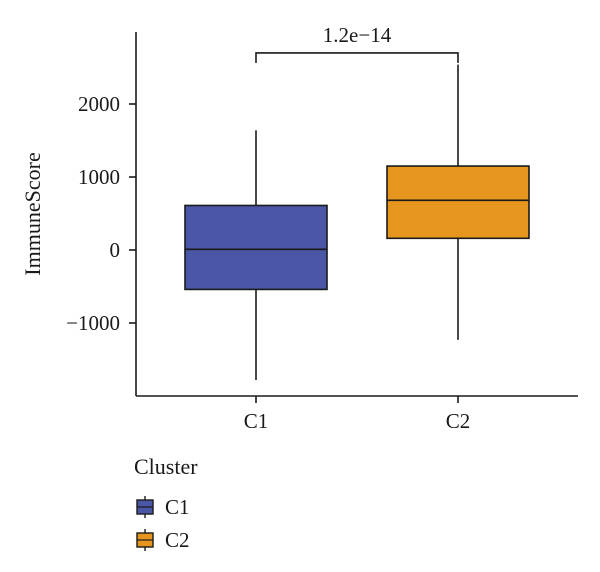 The height and width of the screenshot is (572, 600). I want to click on y-axis-title: ImmuneScore, so click(32, 213).